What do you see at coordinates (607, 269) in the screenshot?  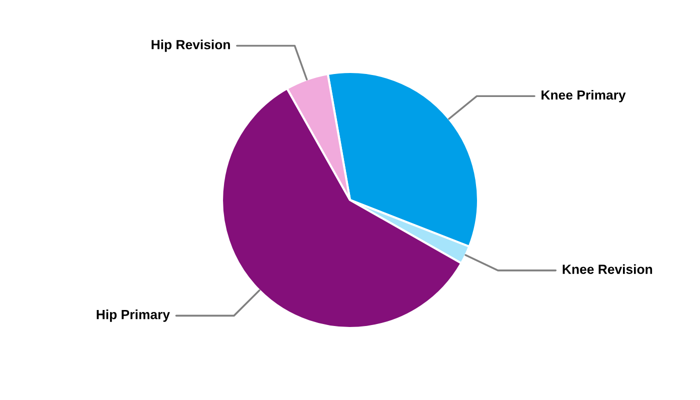 I see `slice-label: Knee Revision` at bounding box center [607, 269].